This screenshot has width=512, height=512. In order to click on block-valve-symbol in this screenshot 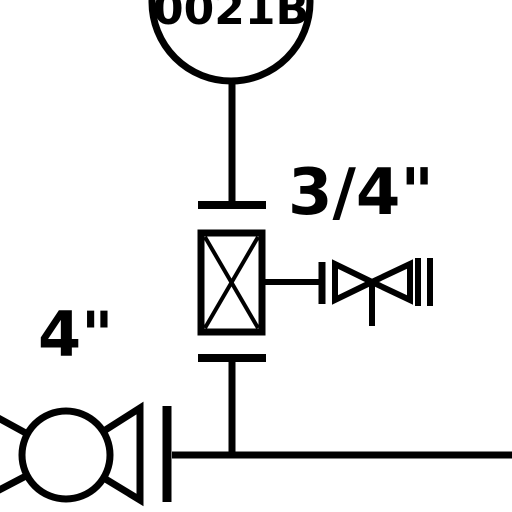, I will do `click(231, 282)`.